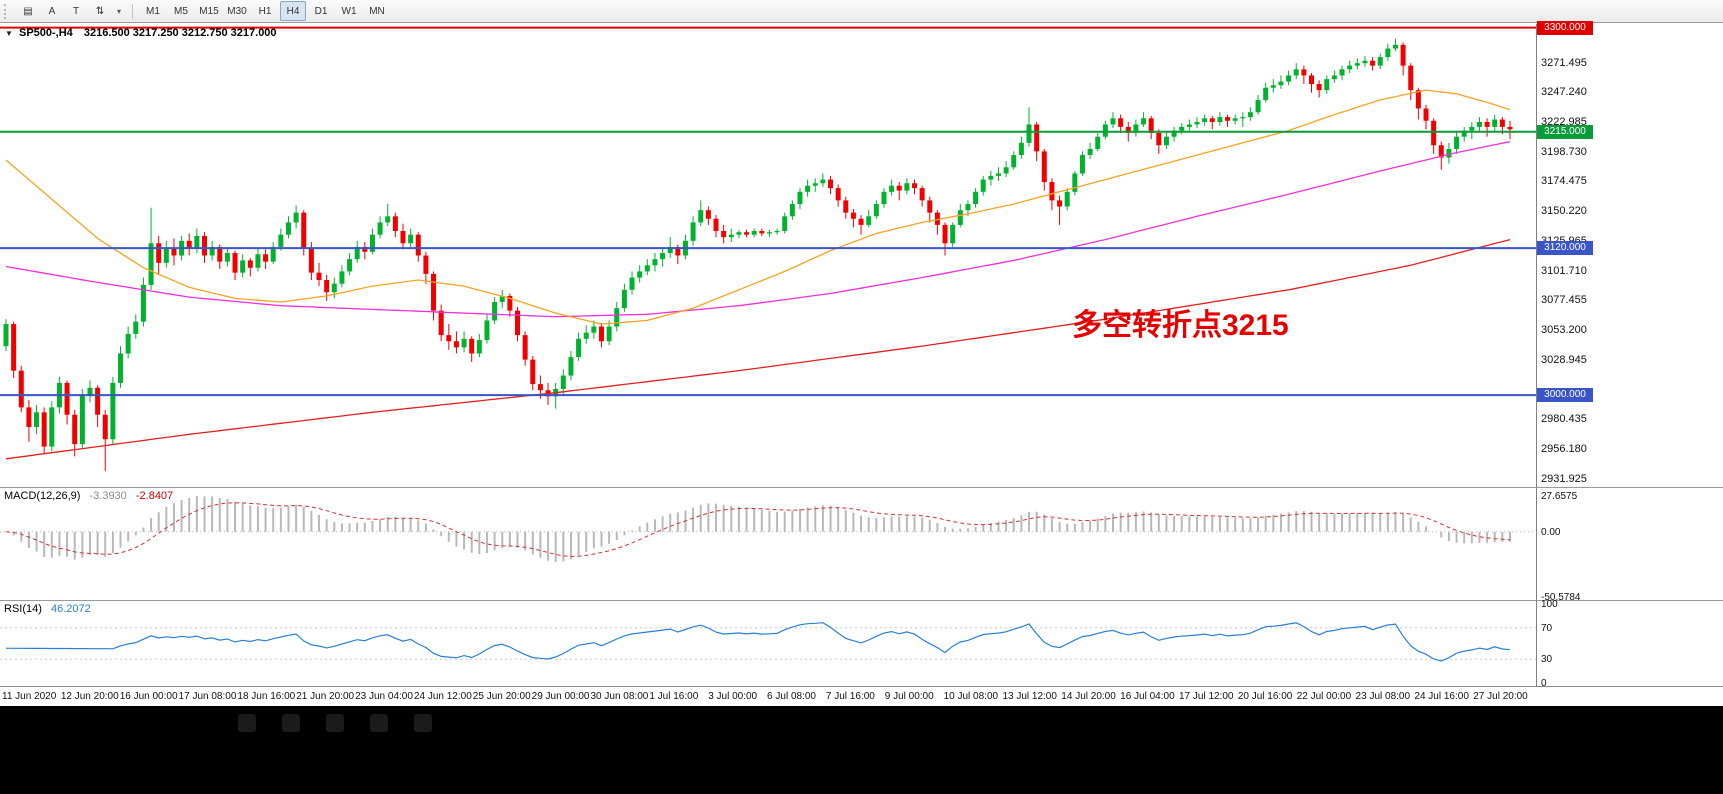 Image resolution: width=1723 pixels, height=794 pixels. I want to click on chevron-down-icon: ▼, so click(9, 33).